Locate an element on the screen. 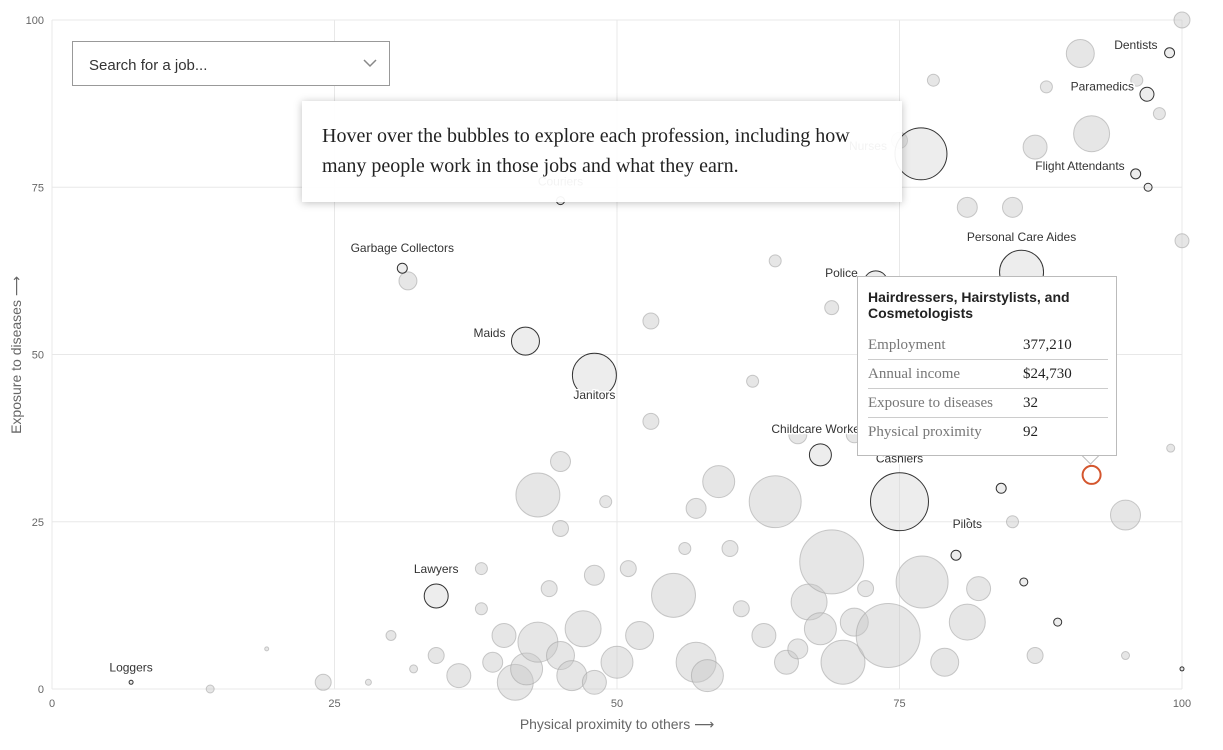 Image resolution: width=1223 pixels, height=750 pixels. tooltip-row: Employment 377,210 is located at coordinates (988, 345).